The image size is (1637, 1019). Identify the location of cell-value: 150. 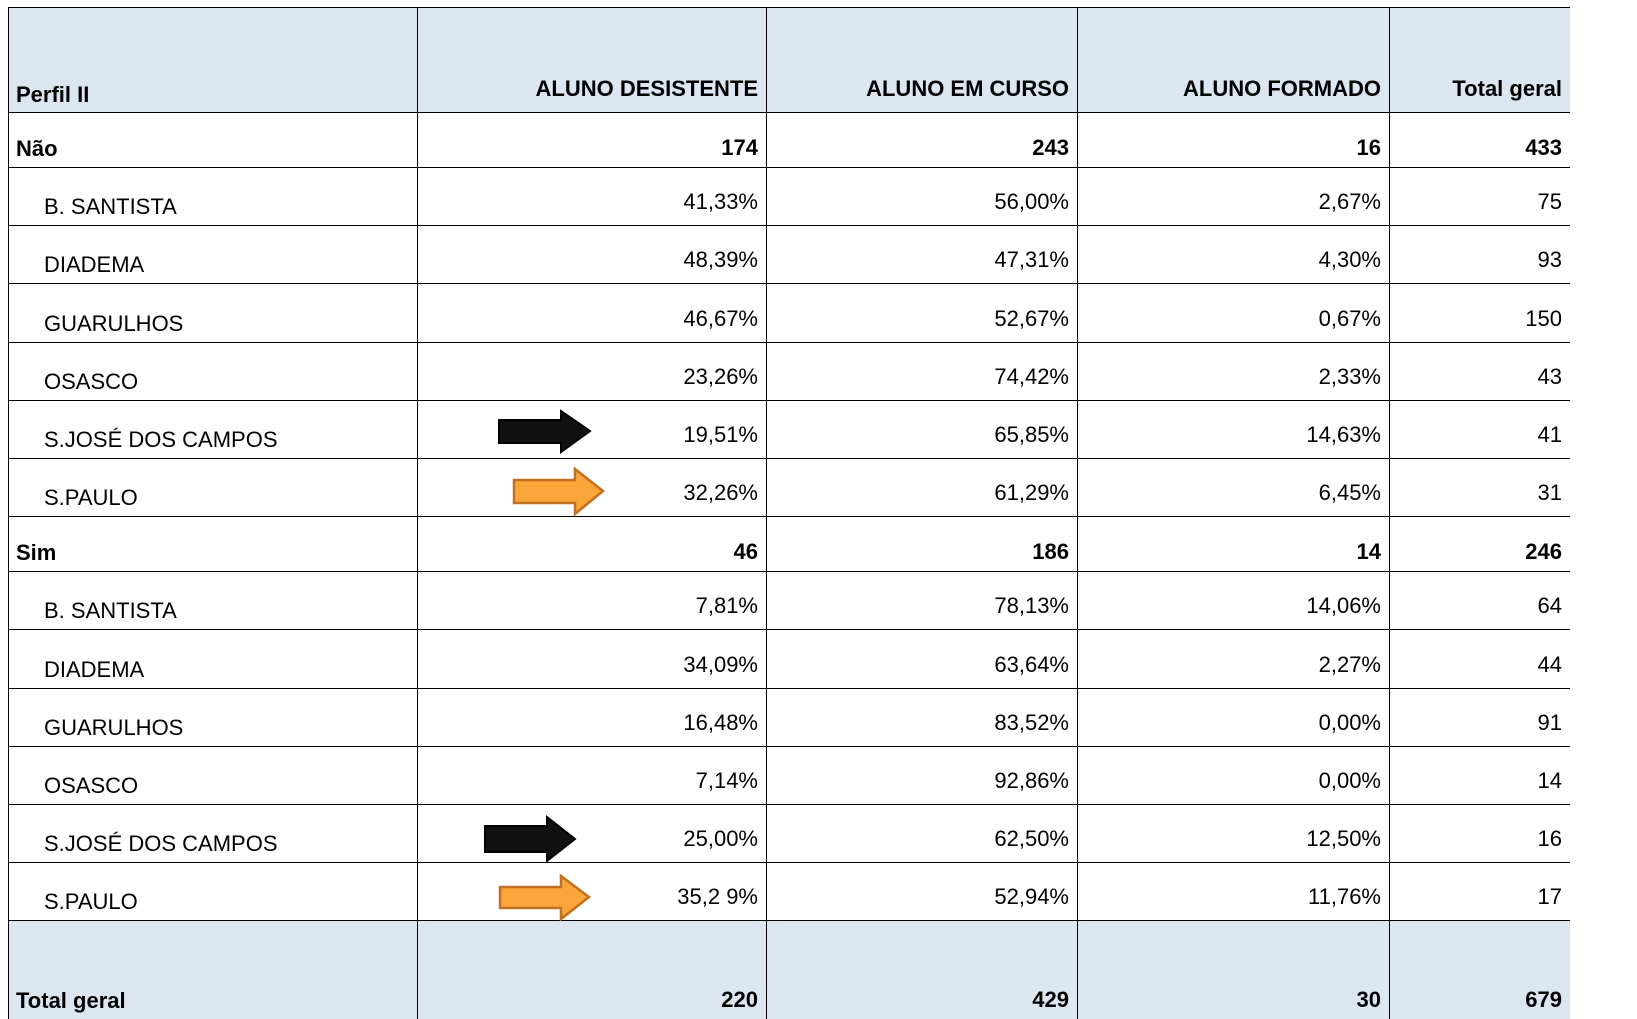
(1480, 313).